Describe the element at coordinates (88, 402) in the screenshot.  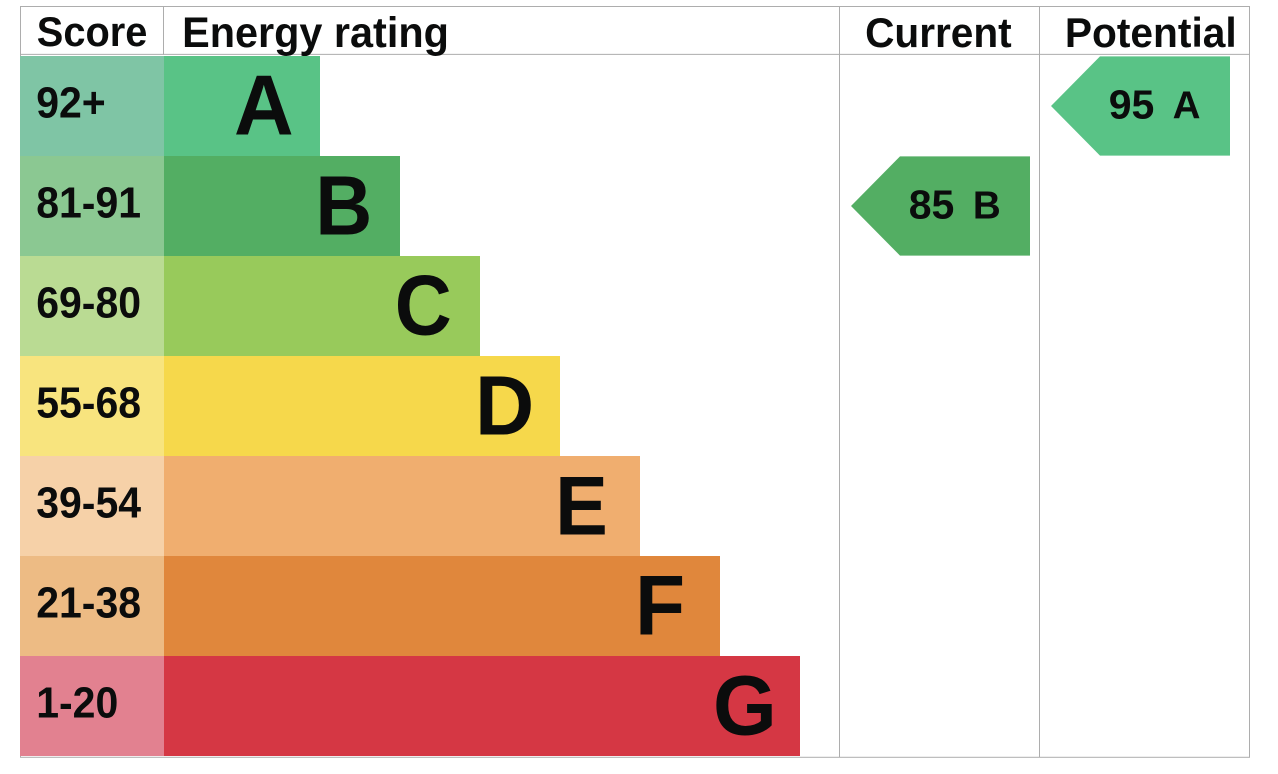
I see `svg-text: 55-68` at that location.